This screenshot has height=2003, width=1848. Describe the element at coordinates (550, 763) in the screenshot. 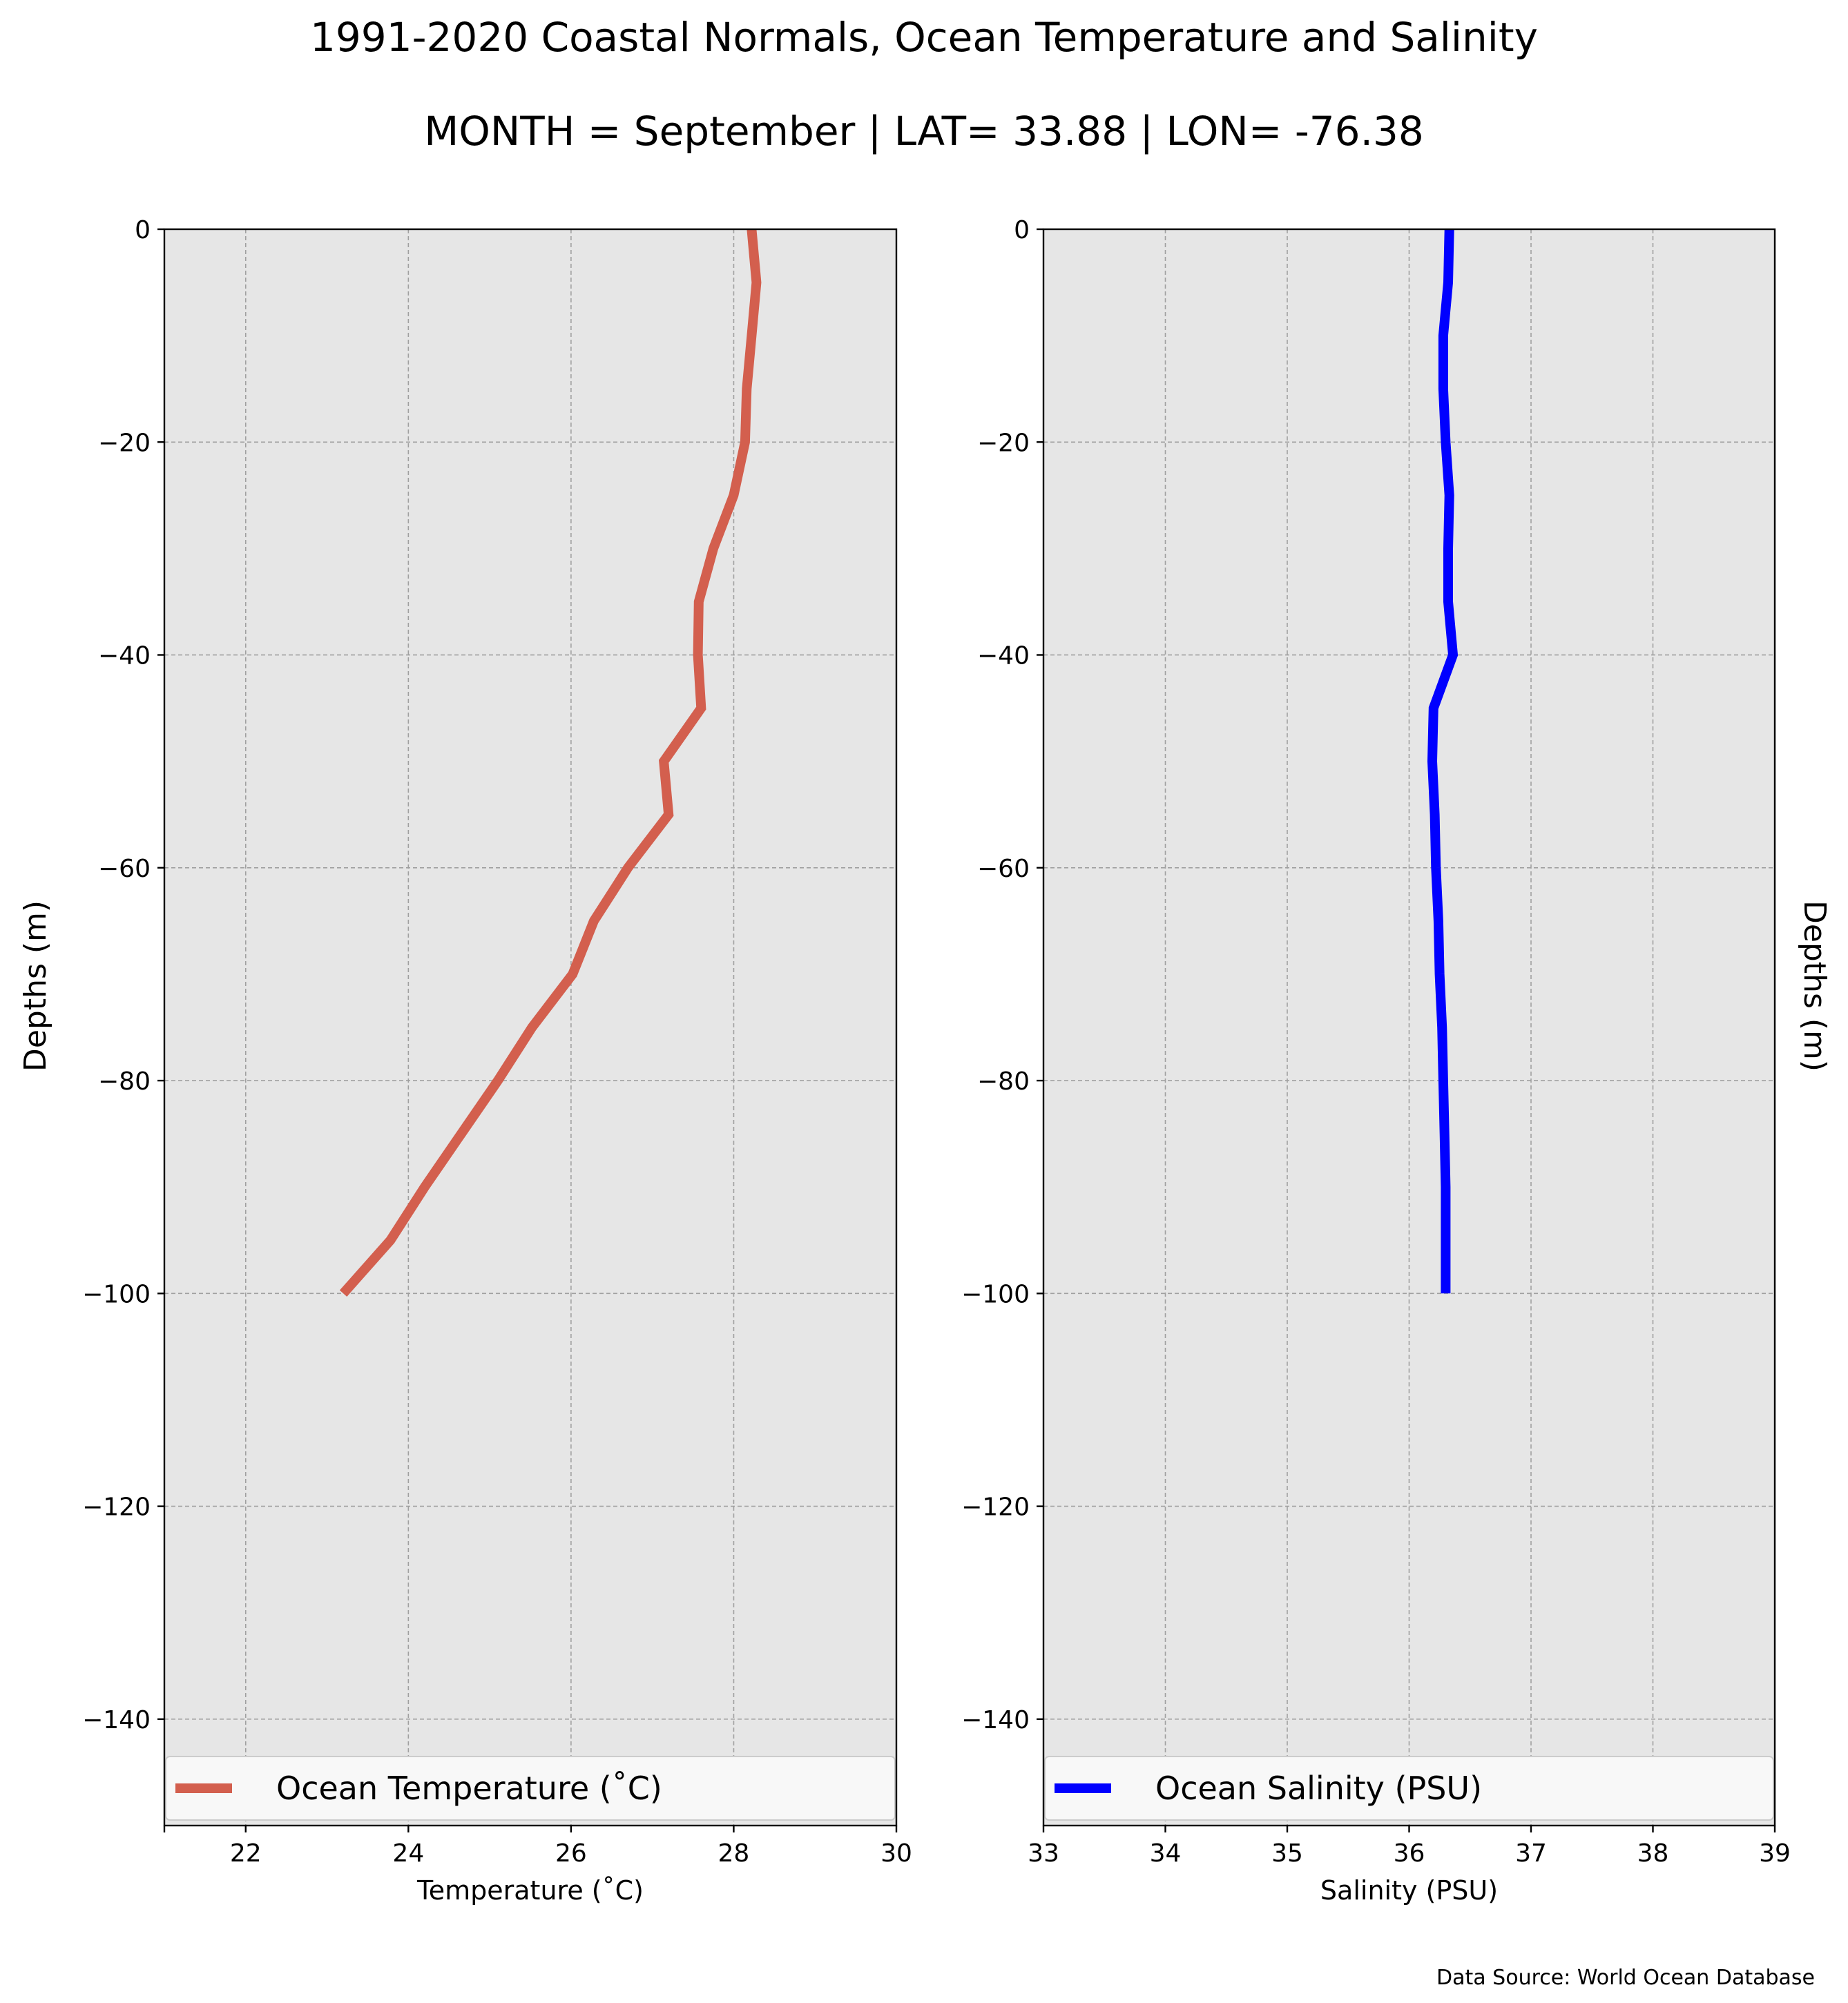

I see `temperature-series-line` at that location.